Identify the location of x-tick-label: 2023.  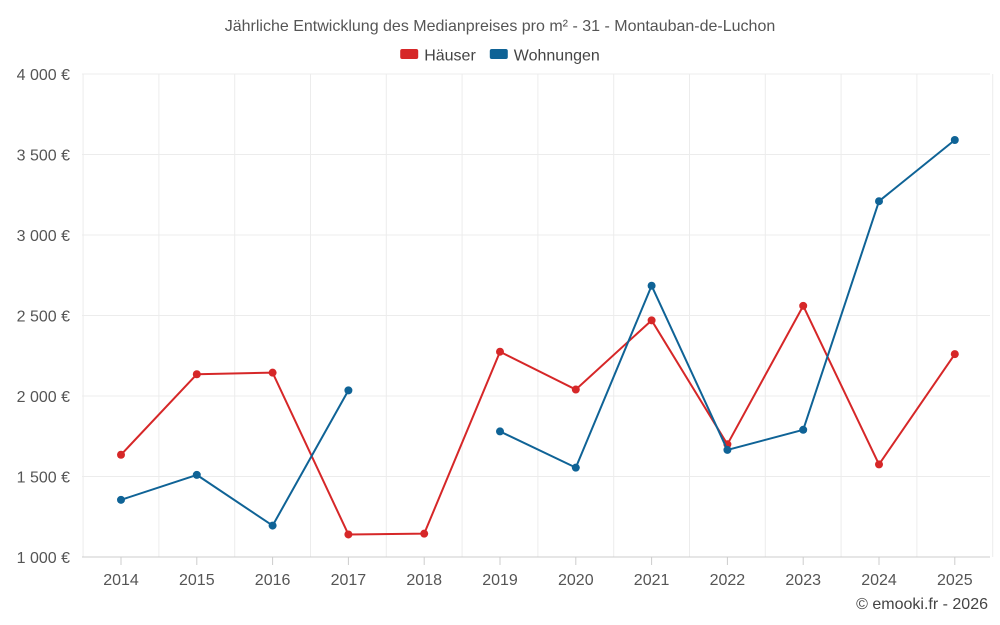
(803, 580).